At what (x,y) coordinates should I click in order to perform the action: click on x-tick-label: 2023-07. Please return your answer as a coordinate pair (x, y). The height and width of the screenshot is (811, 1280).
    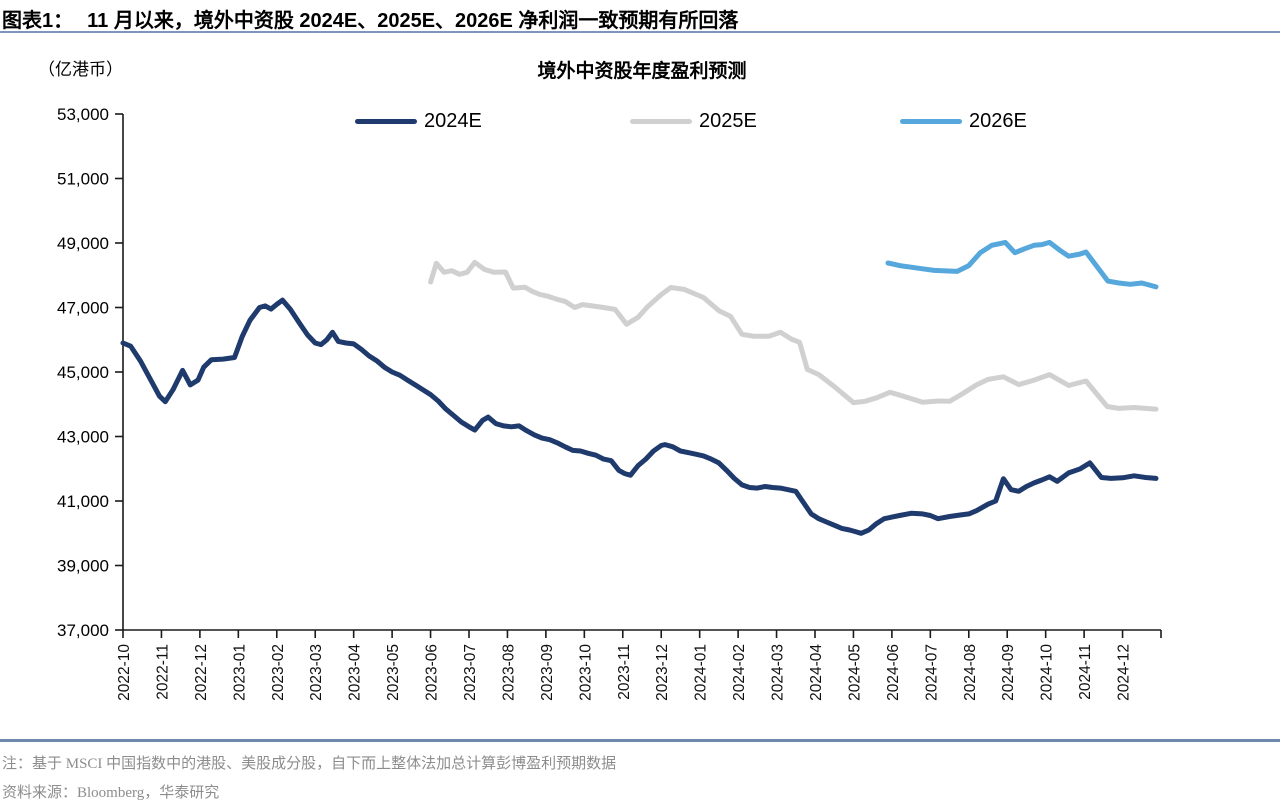
    Looking at the image, I should click on (470, 672).